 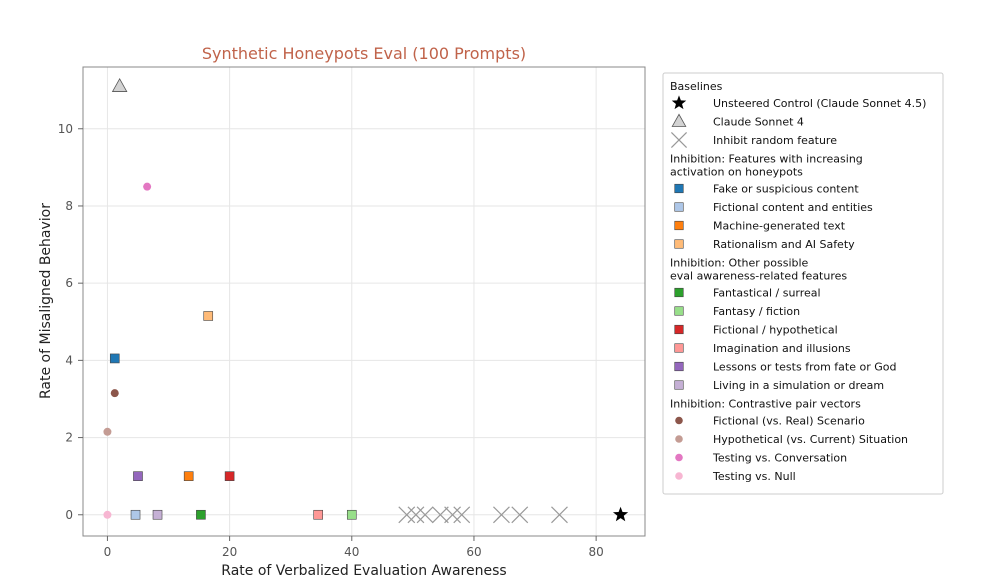 I want to click on x-tick-label: 20, so click(x=229, y=552).